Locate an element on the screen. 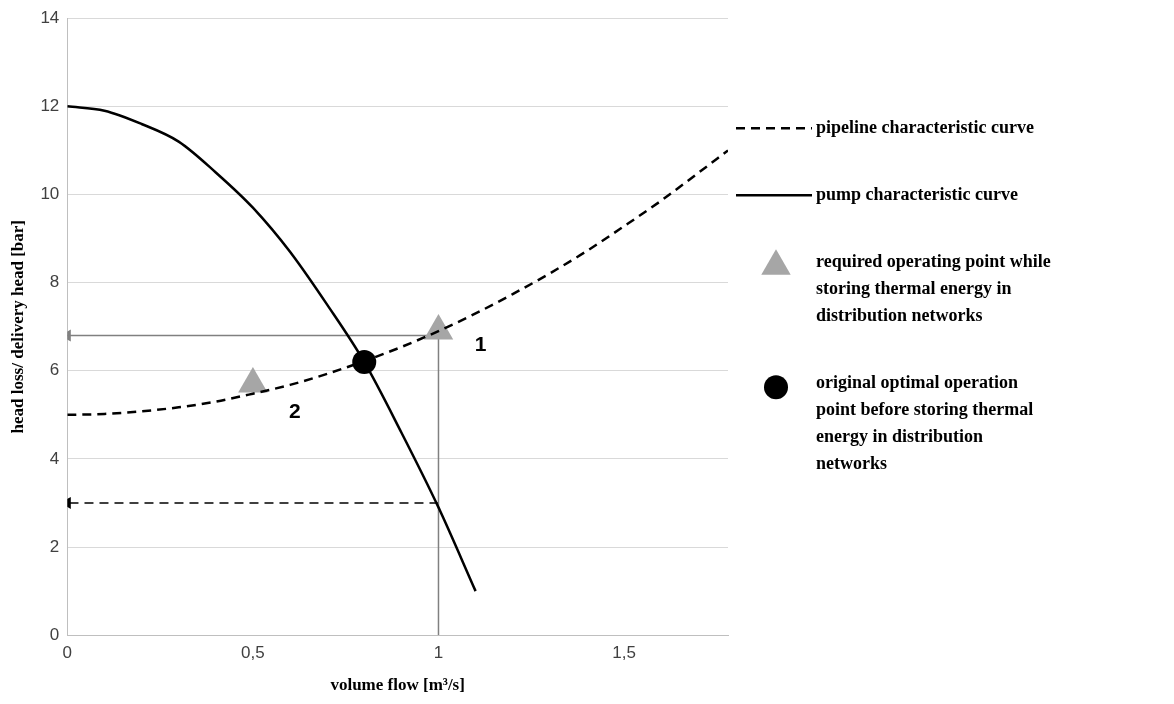 The width and height of the screenshot is (1174, 704). y-tick-label: 2 is located at coordinates (54, 546).